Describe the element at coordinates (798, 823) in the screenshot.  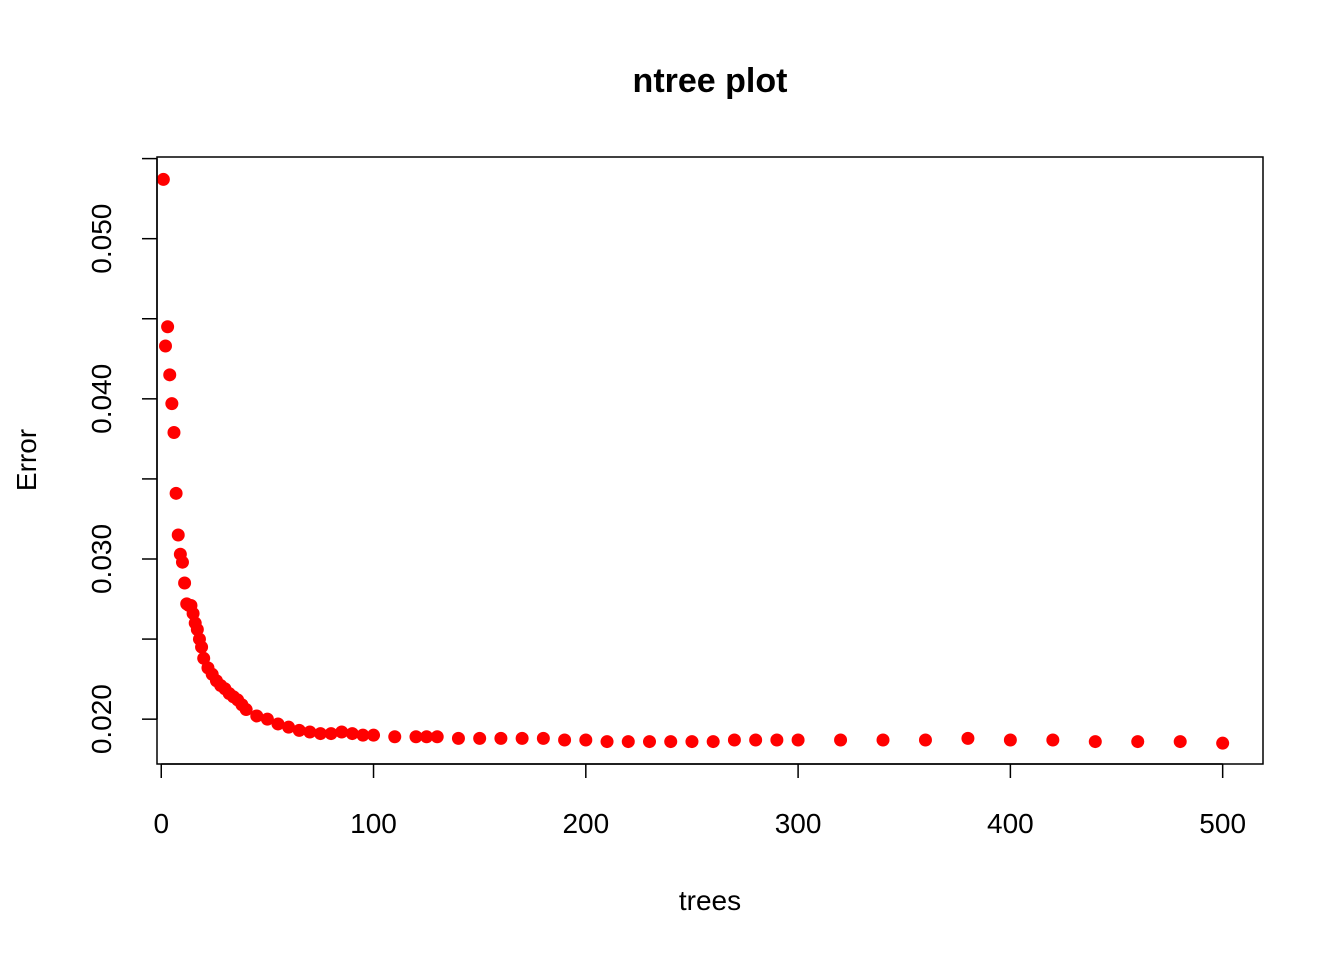
I see `x-tick-label: 300` at that location.